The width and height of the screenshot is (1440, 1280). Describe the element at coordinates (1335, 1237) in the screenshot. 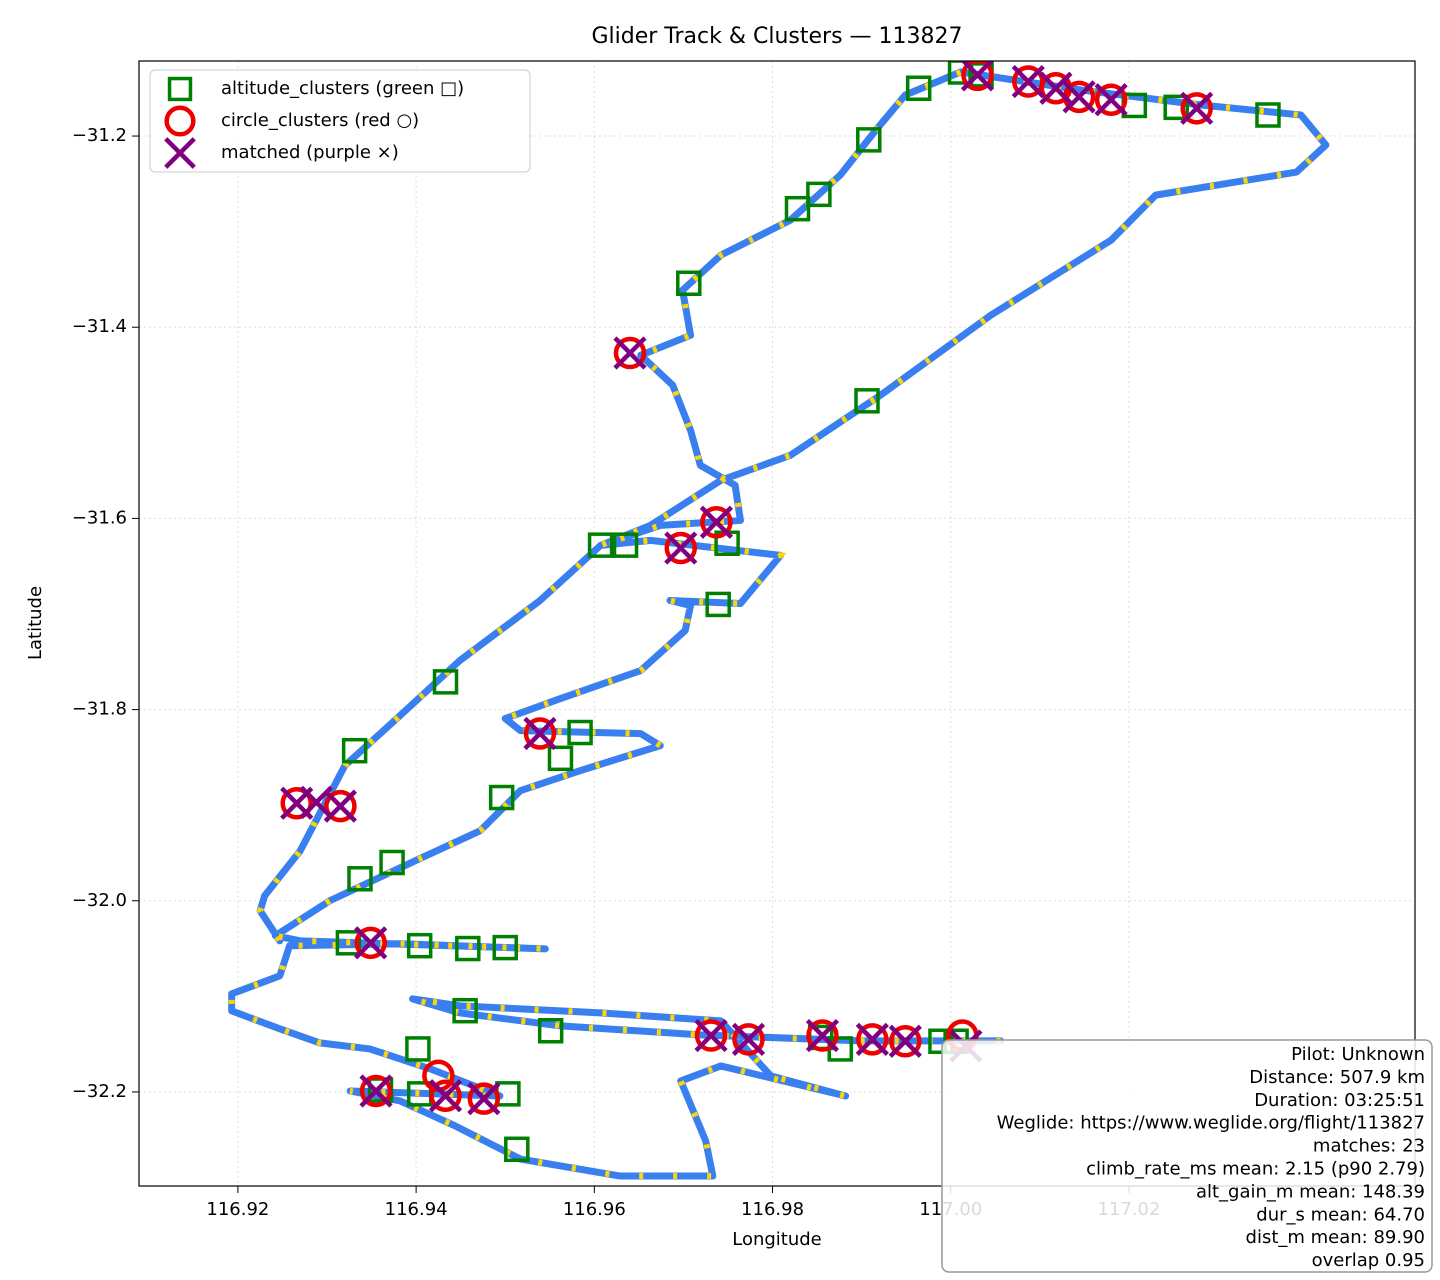

I see `info-line: dist_m mean: 89.90` at that location.